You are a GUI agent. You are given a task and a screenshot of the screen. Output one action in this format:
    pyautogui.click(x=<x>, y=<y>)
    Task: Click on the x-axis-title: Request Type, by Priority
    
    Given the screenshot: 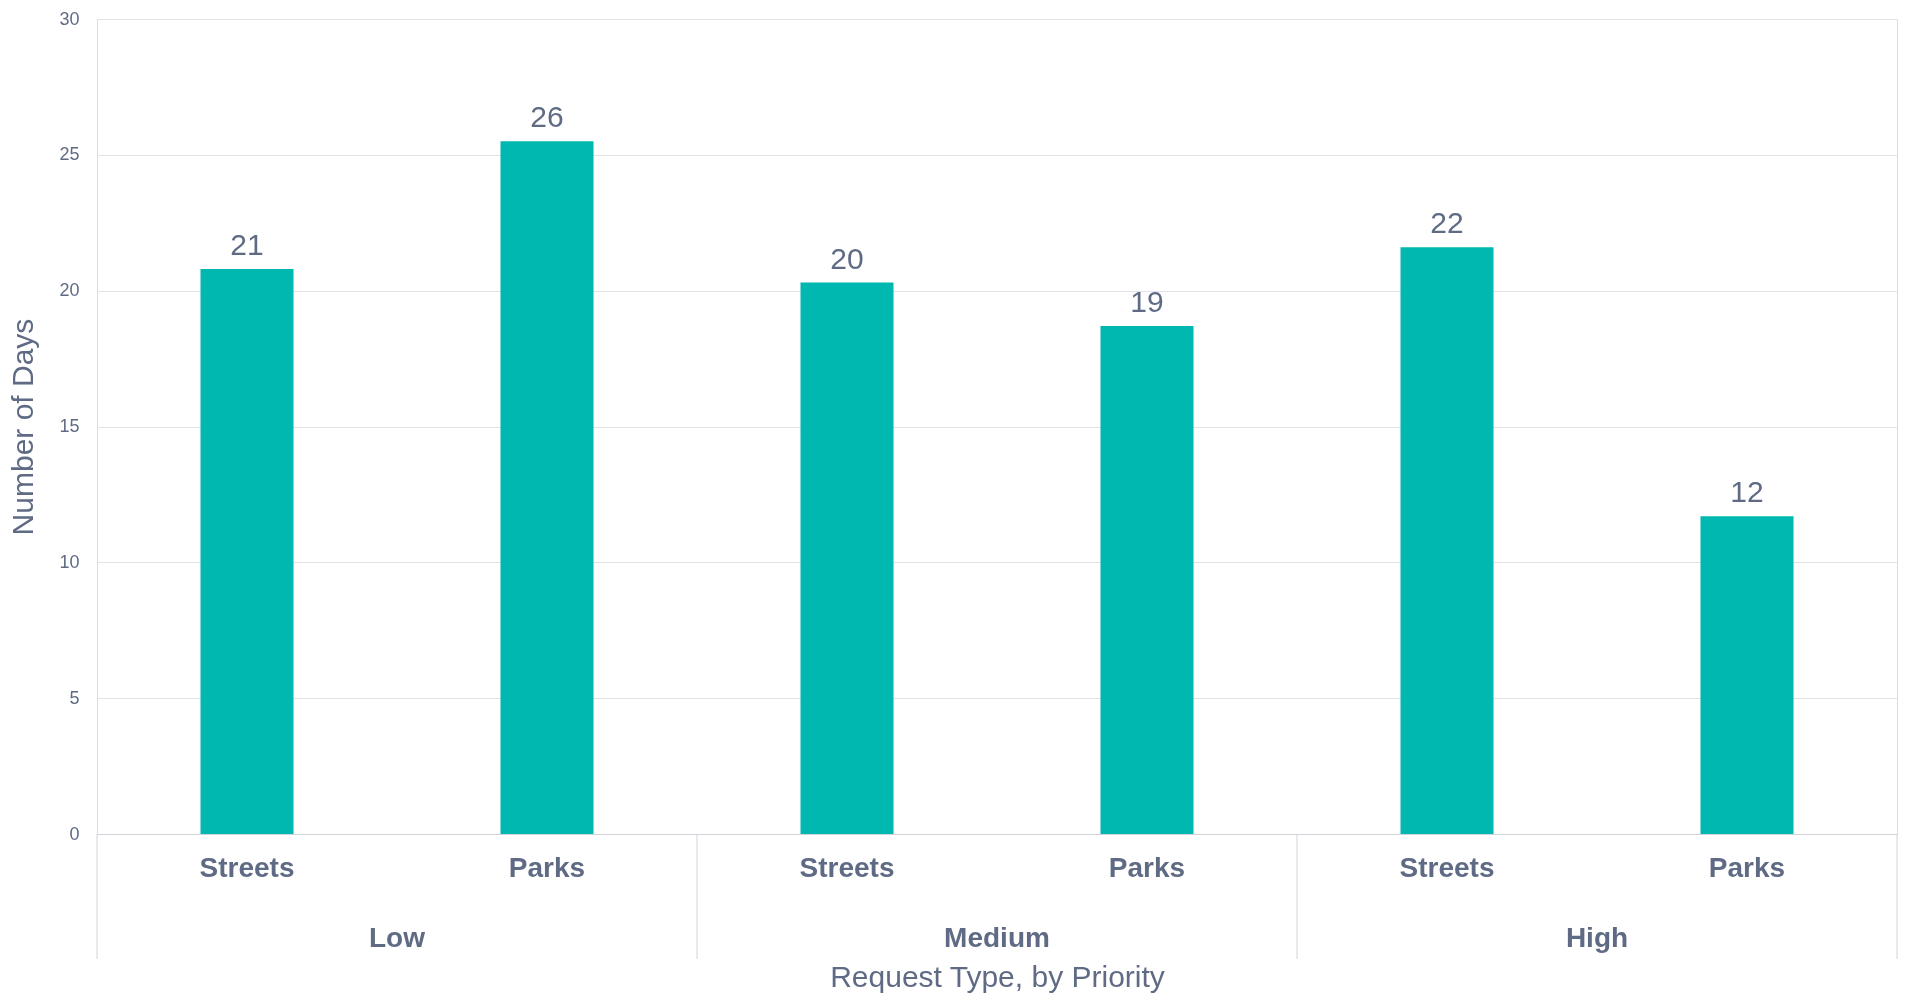 What is the action you would take?
    pyautogui.click(x=997, y=976)
    